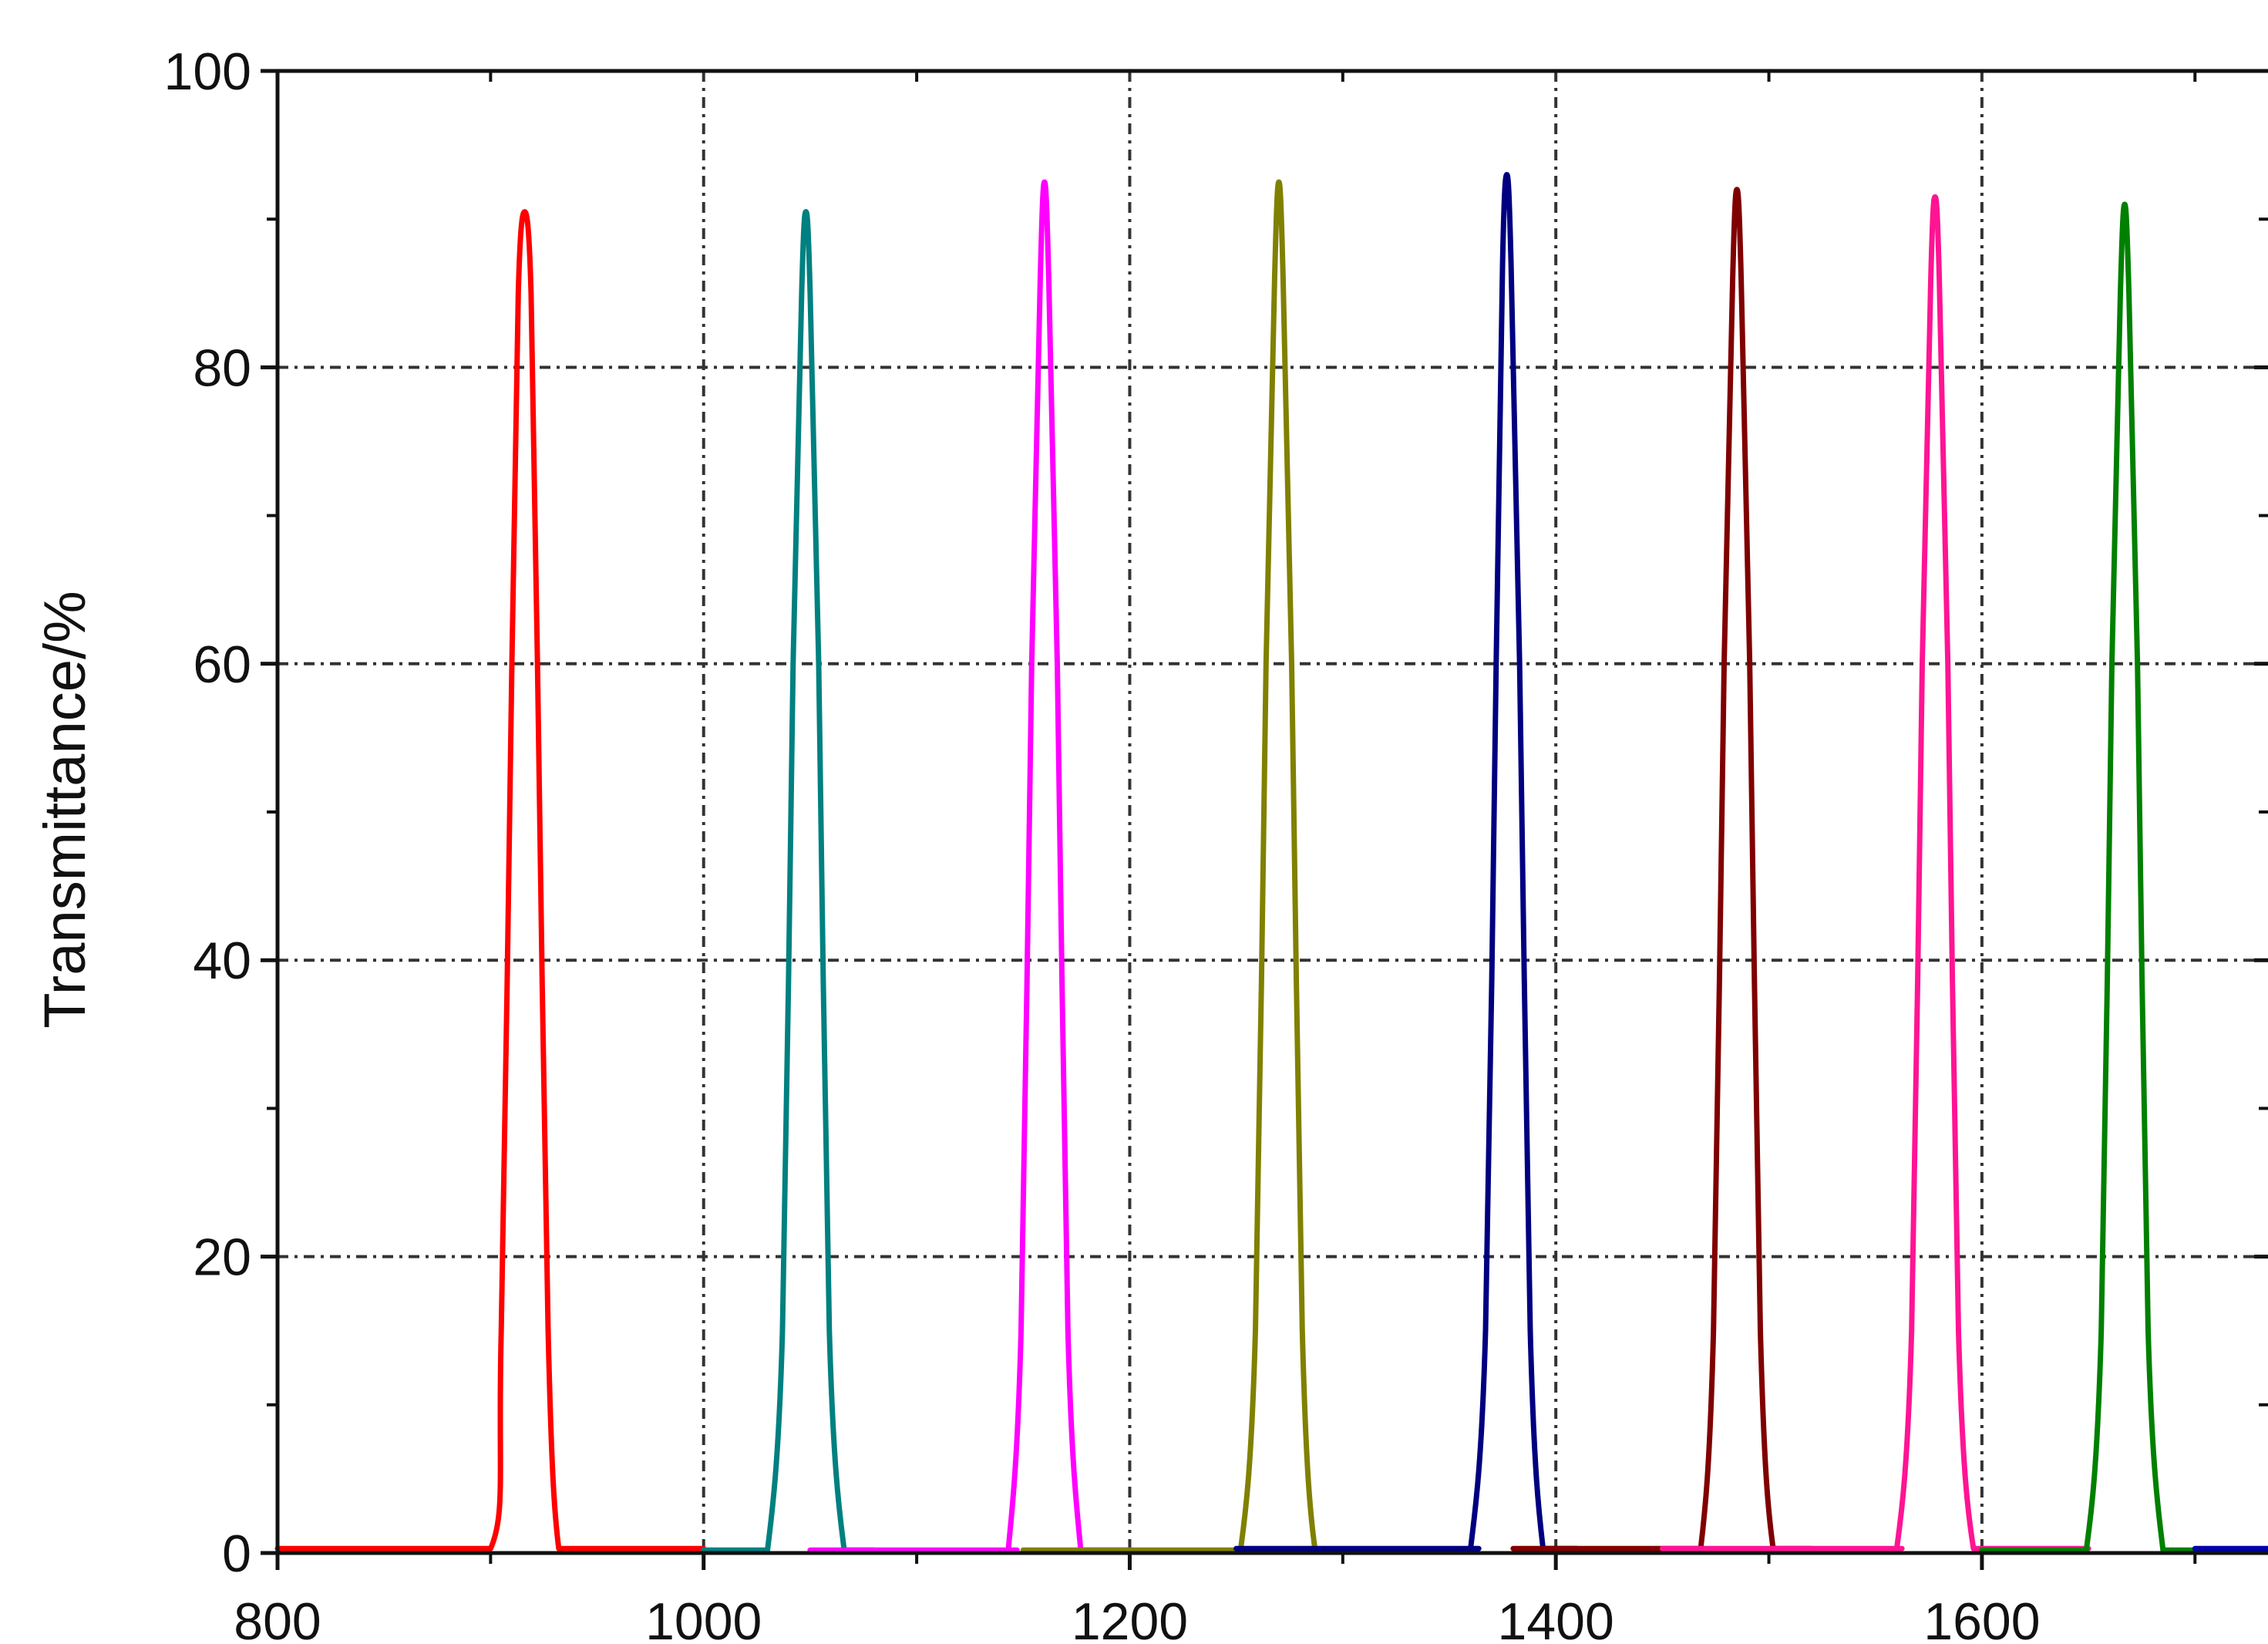 The width and height of the screenshot is (2268, 1644). Describe the element at coordinates (1130, 1618) in the screenshot. I see `x-tick-label: 1200` at that location.